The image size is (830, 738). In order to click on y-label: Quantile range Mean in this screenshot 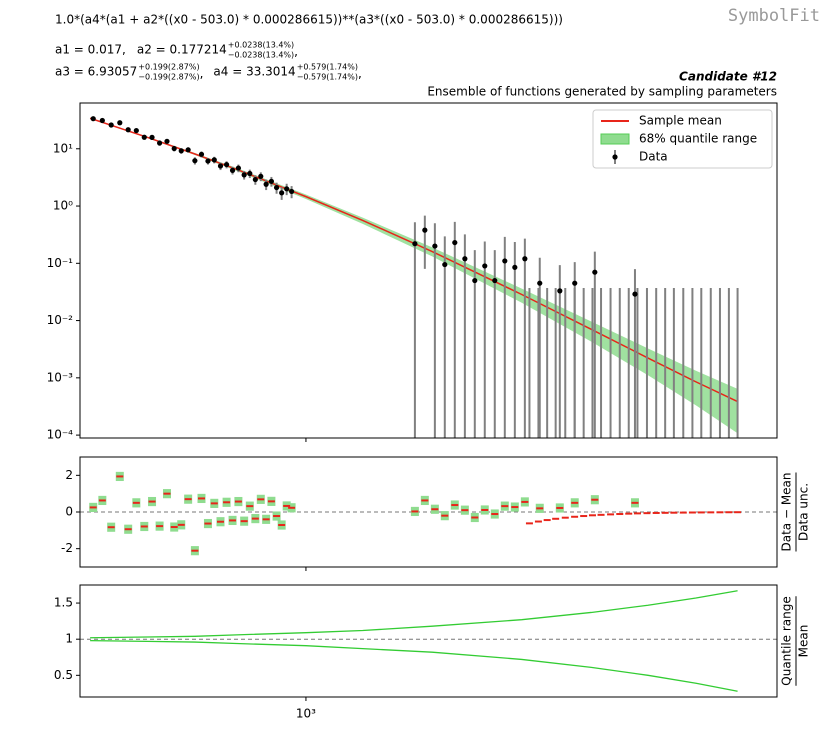, I will do `click(795, 641)`.